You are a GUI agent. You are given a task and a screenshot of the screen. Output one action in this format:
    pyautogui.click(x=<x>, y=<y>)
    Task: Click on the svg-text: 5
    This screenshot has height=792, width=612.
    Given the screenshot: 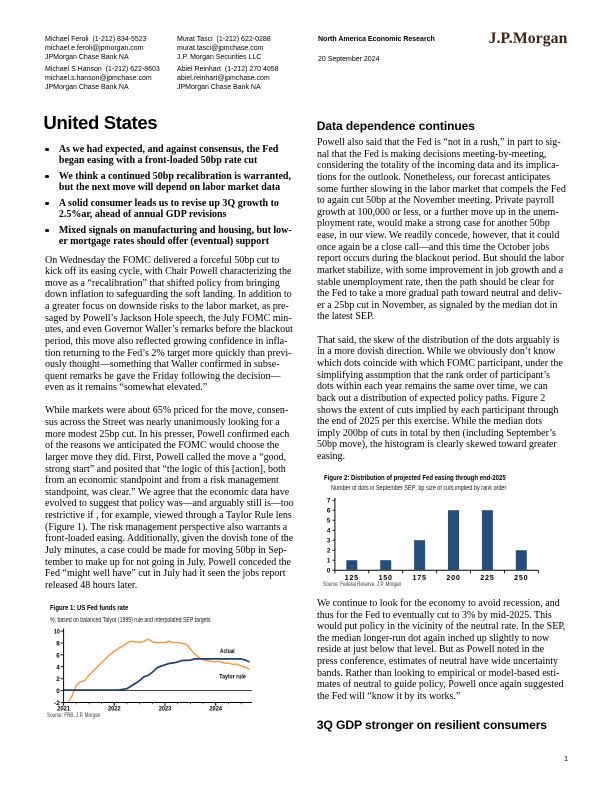 What is the action you would take?
    pyautogui.click(x=329, y=521)
    